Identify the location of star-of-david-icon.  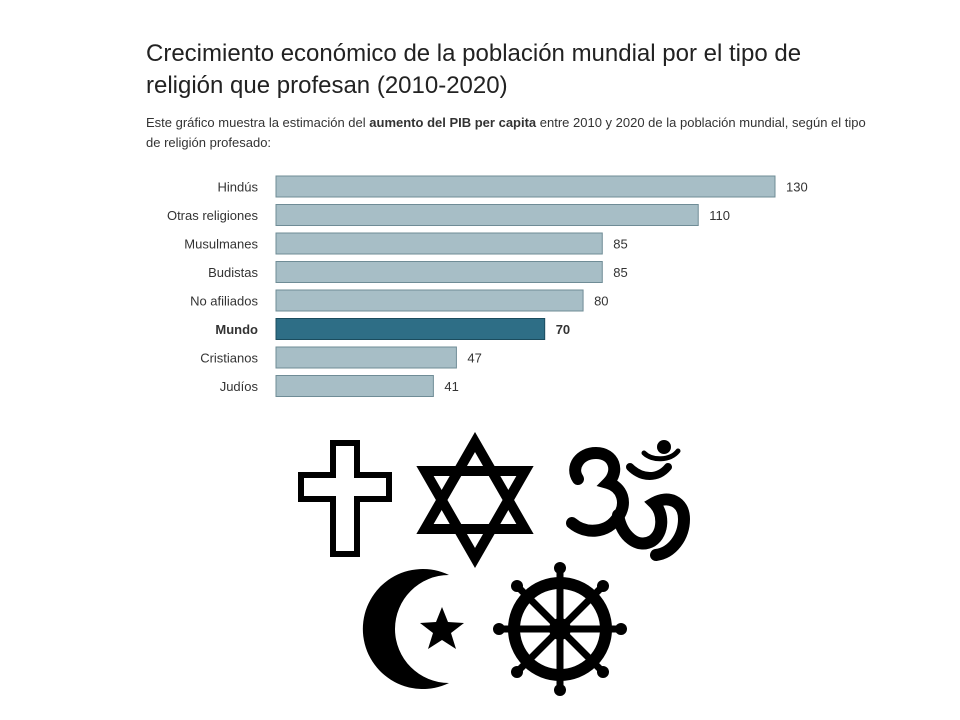
(475, 500).